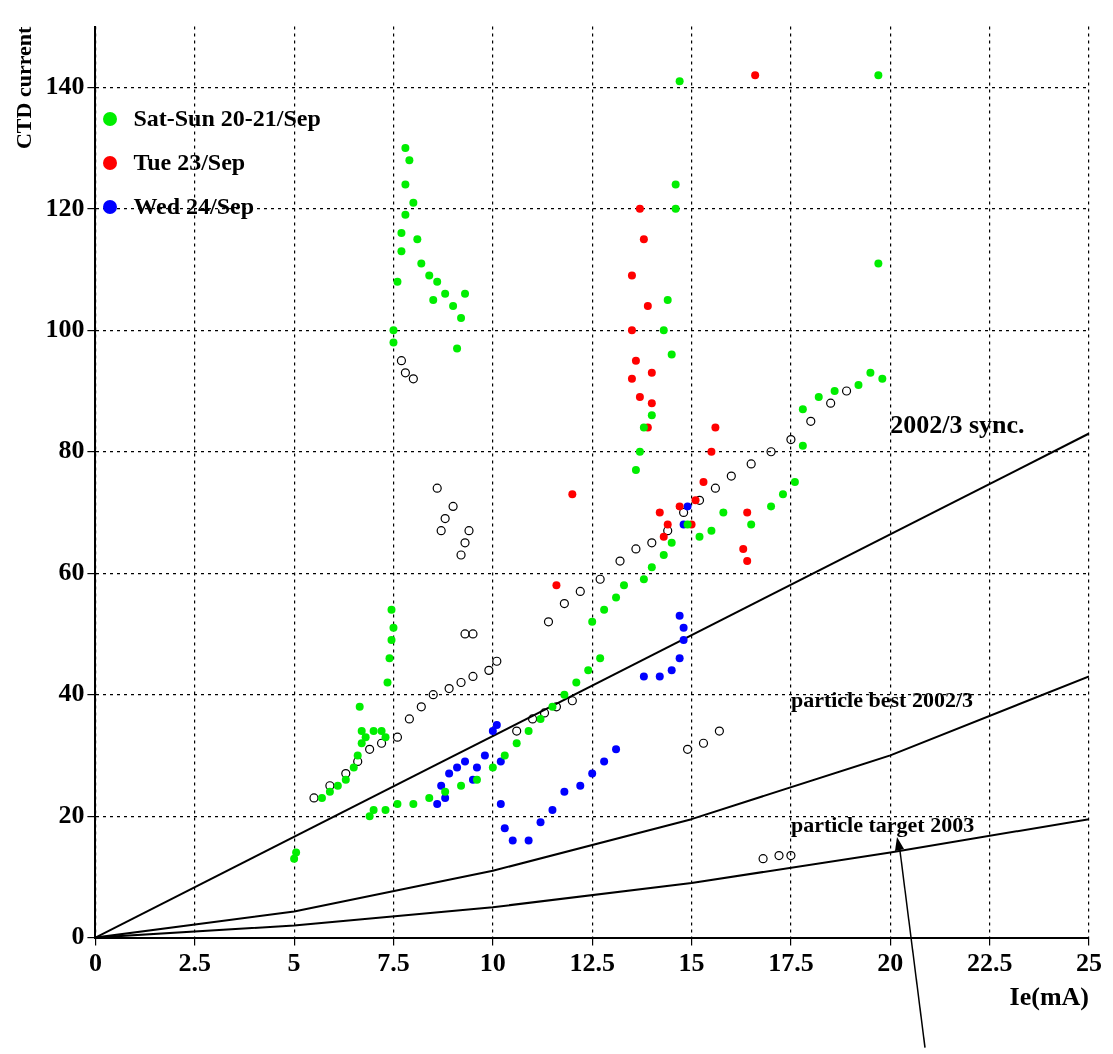 Image resolution: width=1113 pixels, height=1054 pixels. I want to click on y-tick-label: 60, so click(71, 571).